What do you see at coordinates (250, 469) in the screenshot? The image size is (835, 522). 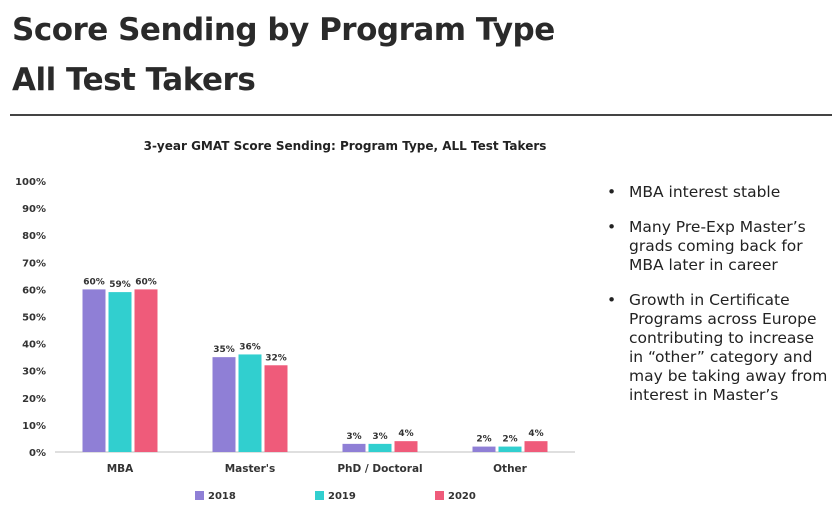 I see `x-category-label: Master's` at bounding box center [250, 469].